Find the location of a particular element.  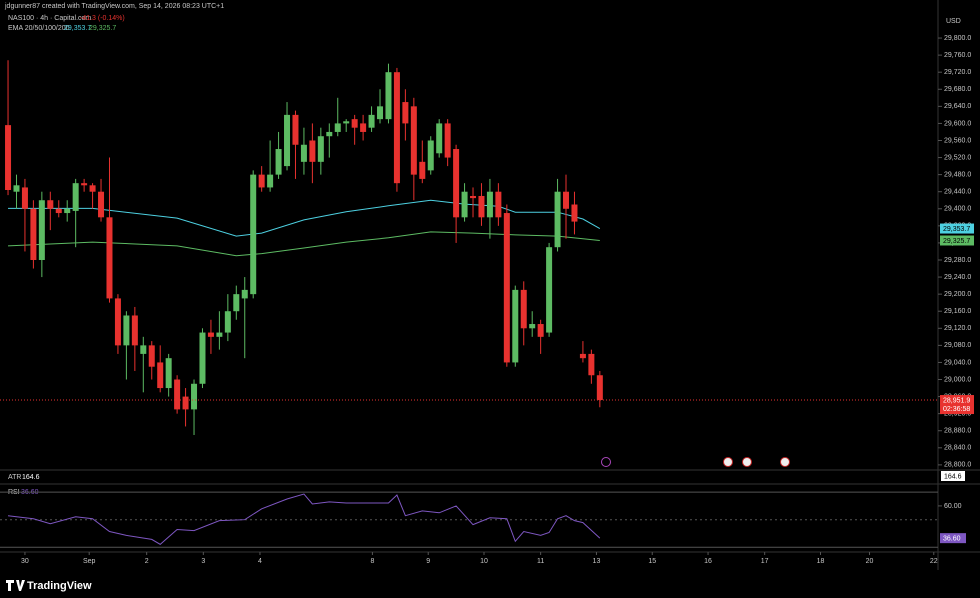

y-tick-label: 29,640.0 is located at coordinates (957, 106).